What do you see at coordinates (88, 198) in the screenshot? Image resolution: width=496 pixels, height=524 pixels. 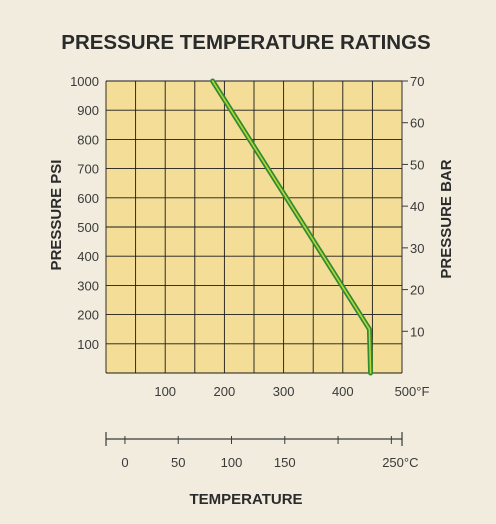 I see `y-tick-label-psi: 600` at bounding box center [88, 198].